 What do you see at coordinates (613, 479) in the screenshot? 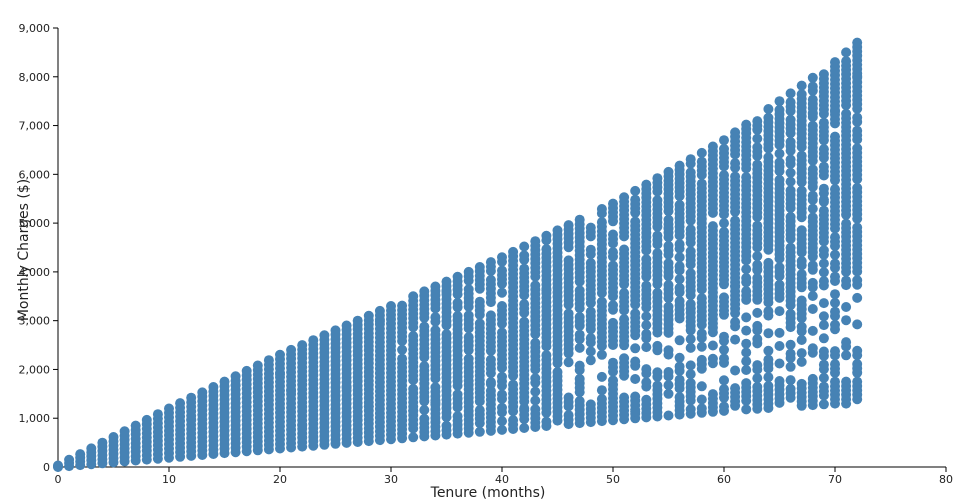
I see `x-tick-label: 50` at bounding box center [613, 479].